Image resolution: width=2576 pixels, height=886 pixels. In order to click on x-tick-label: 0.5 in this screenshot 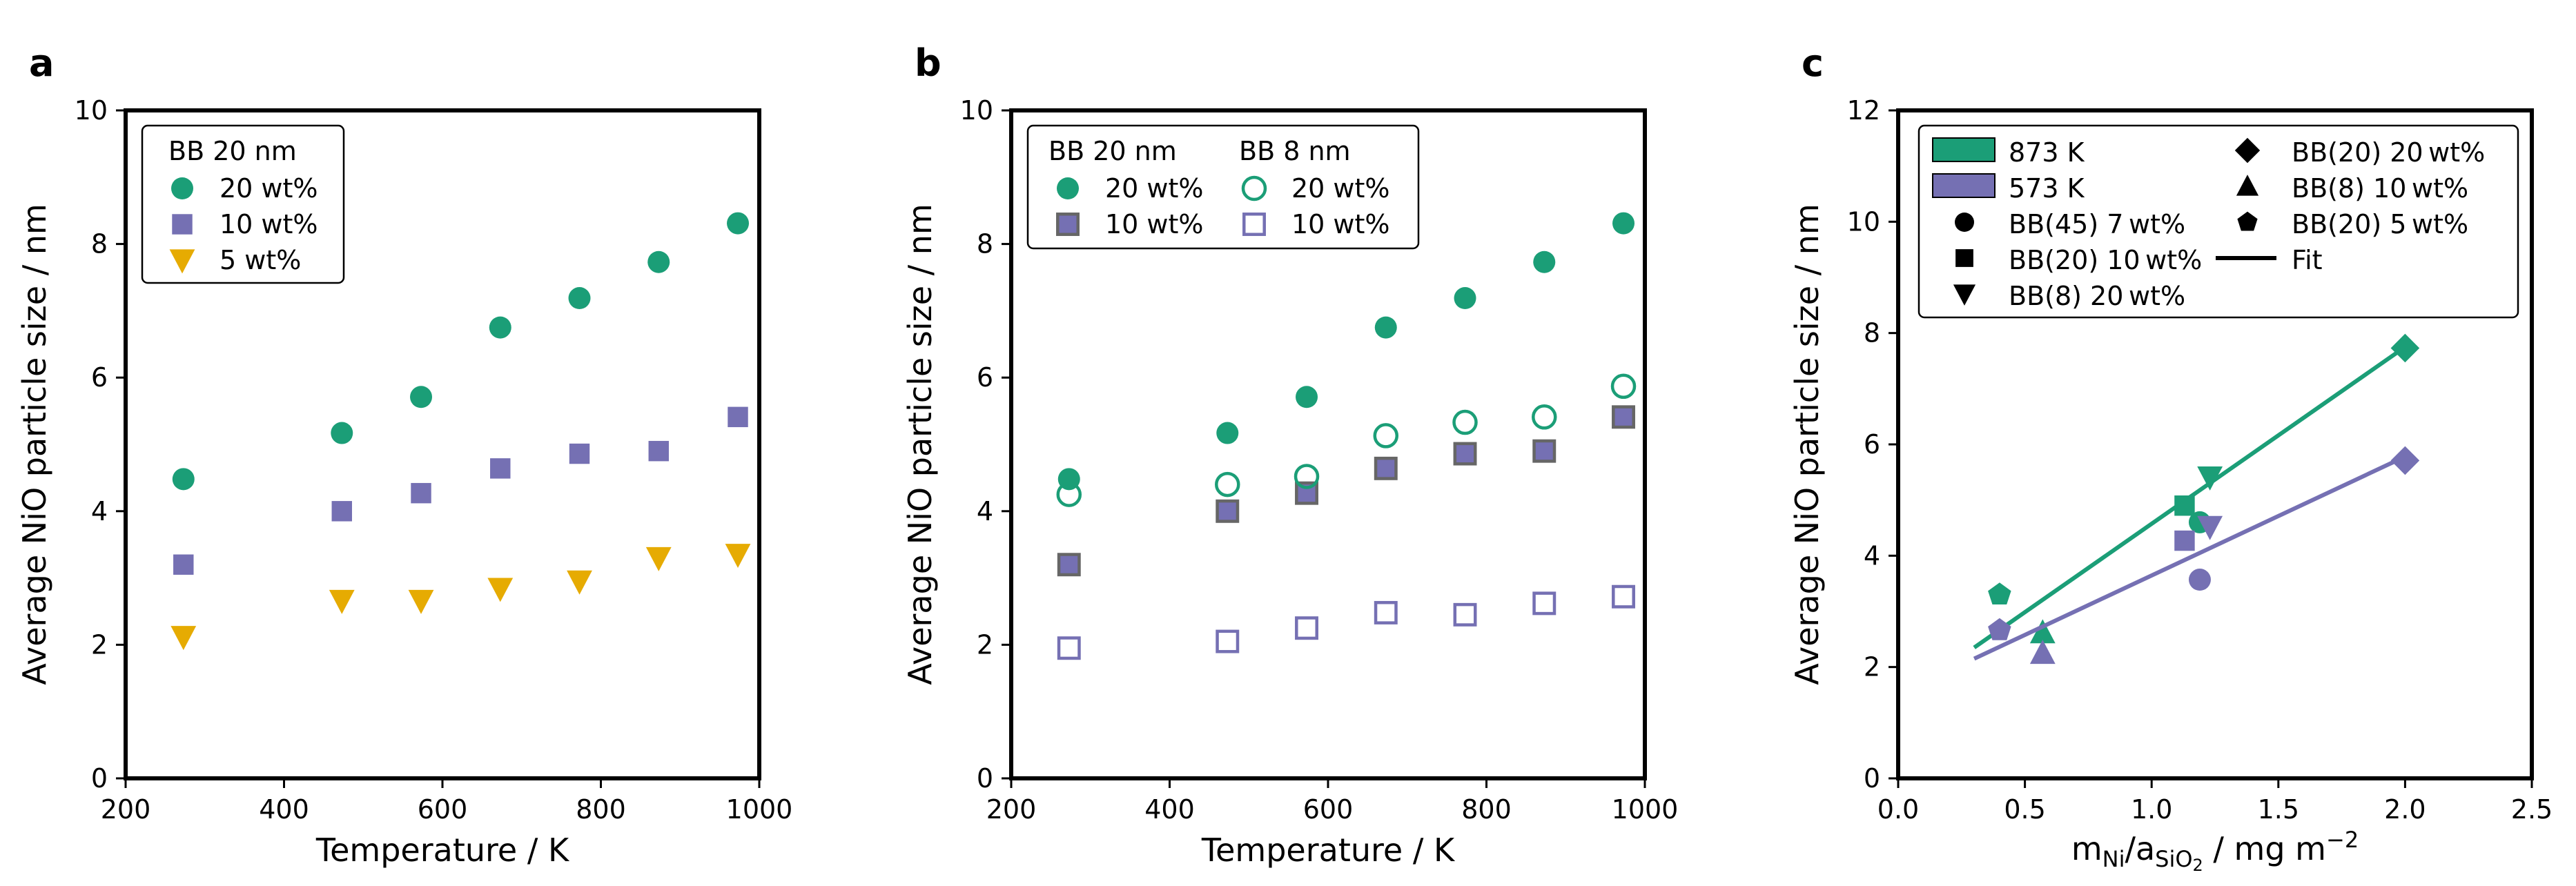, I will do `click(2024, 809)`.